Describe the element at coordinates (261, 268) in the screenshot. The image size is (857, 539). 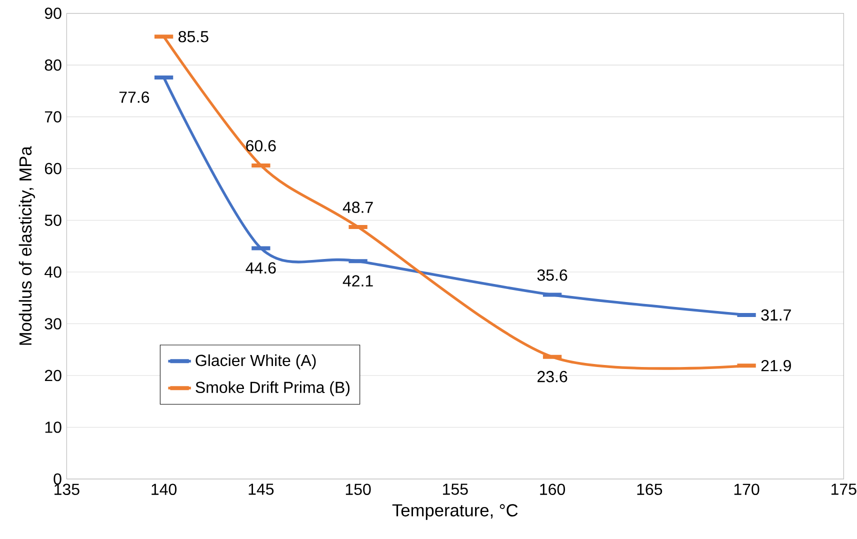
I see `data-label: 44.6` at that location.